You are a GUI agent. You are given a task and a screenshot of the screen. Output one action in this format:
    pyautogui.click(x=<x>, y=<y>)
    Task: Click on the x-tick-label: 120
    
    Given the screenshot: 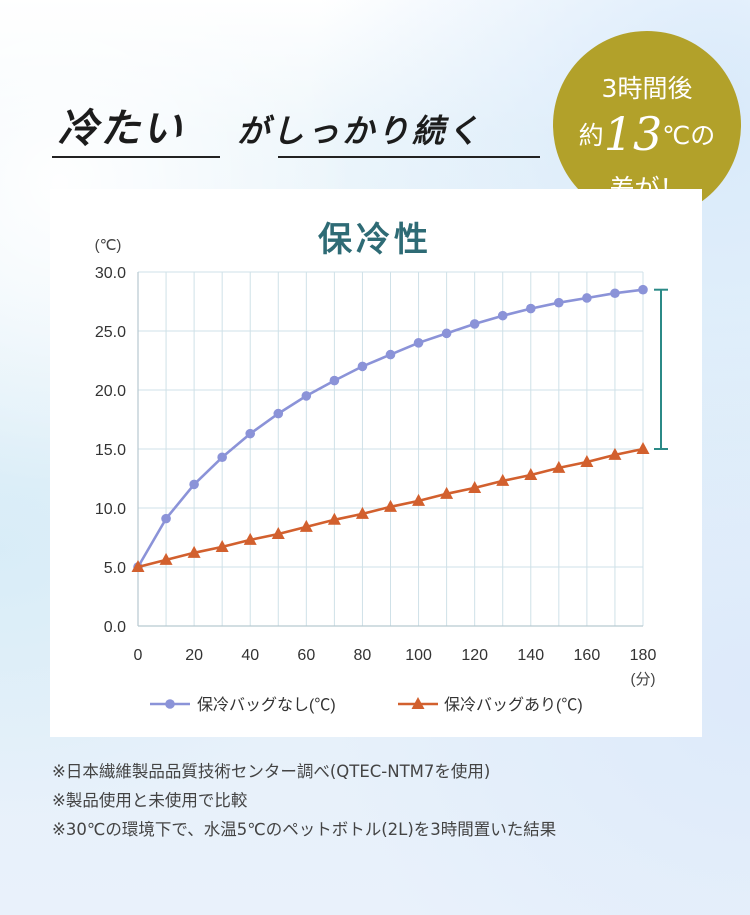 What is the action you would take?
    pyautogui.click(x=474, y=655)
    